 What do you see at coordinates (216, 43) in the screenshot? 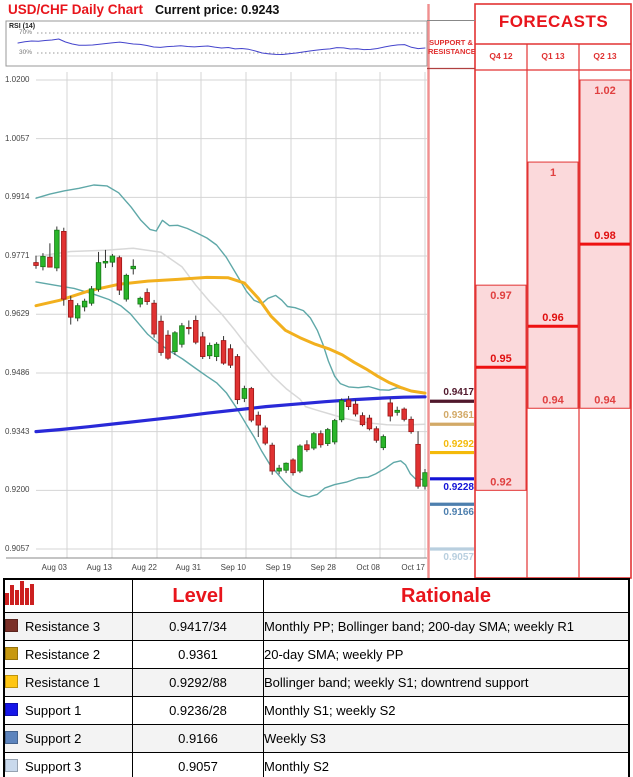
I see `rsi-panel` at bounding box center [216, 43].